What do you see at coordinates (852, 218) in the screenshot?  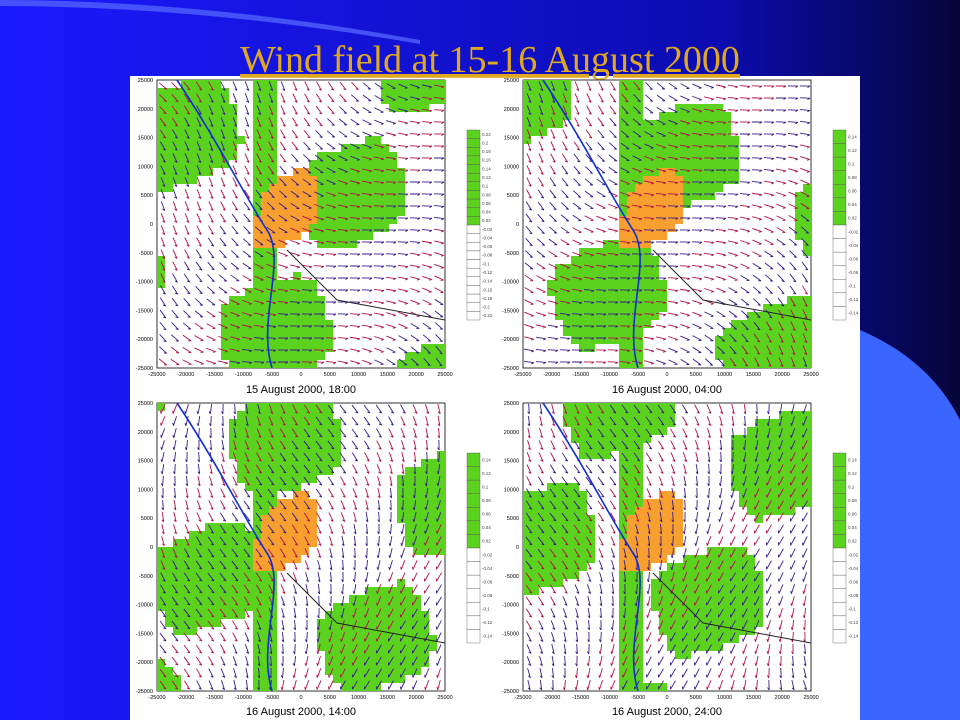 I see `colorbar-label: 0.02` at bounding box center [852, 218].